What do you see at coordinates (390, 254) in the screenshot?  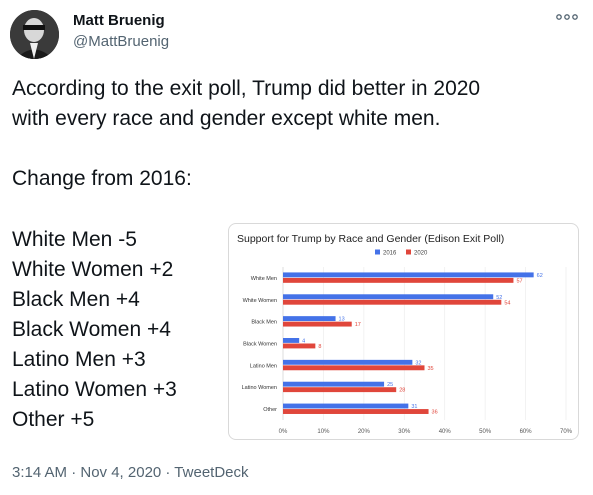 I see `legend-label-2016: 2016` at bounding box center [390, 254].